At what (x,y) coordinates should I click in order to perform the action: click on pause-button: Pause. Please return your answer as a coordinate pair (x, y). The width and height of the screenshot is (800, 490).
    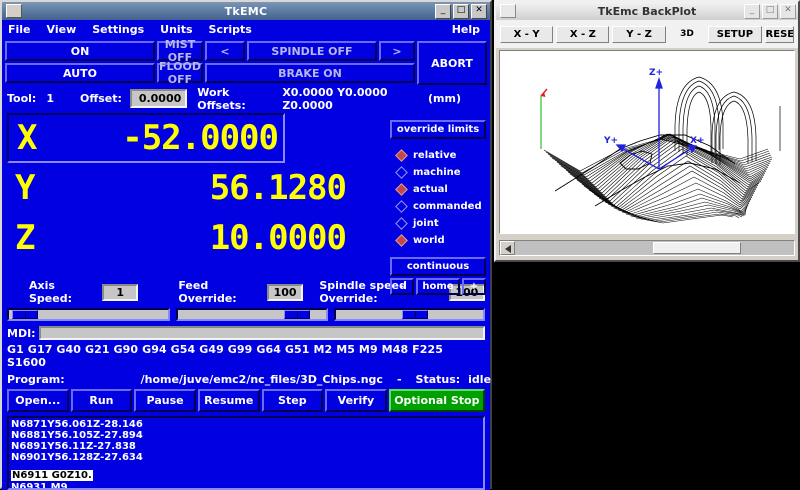
    Looking at the image, I should click on (165, 400).